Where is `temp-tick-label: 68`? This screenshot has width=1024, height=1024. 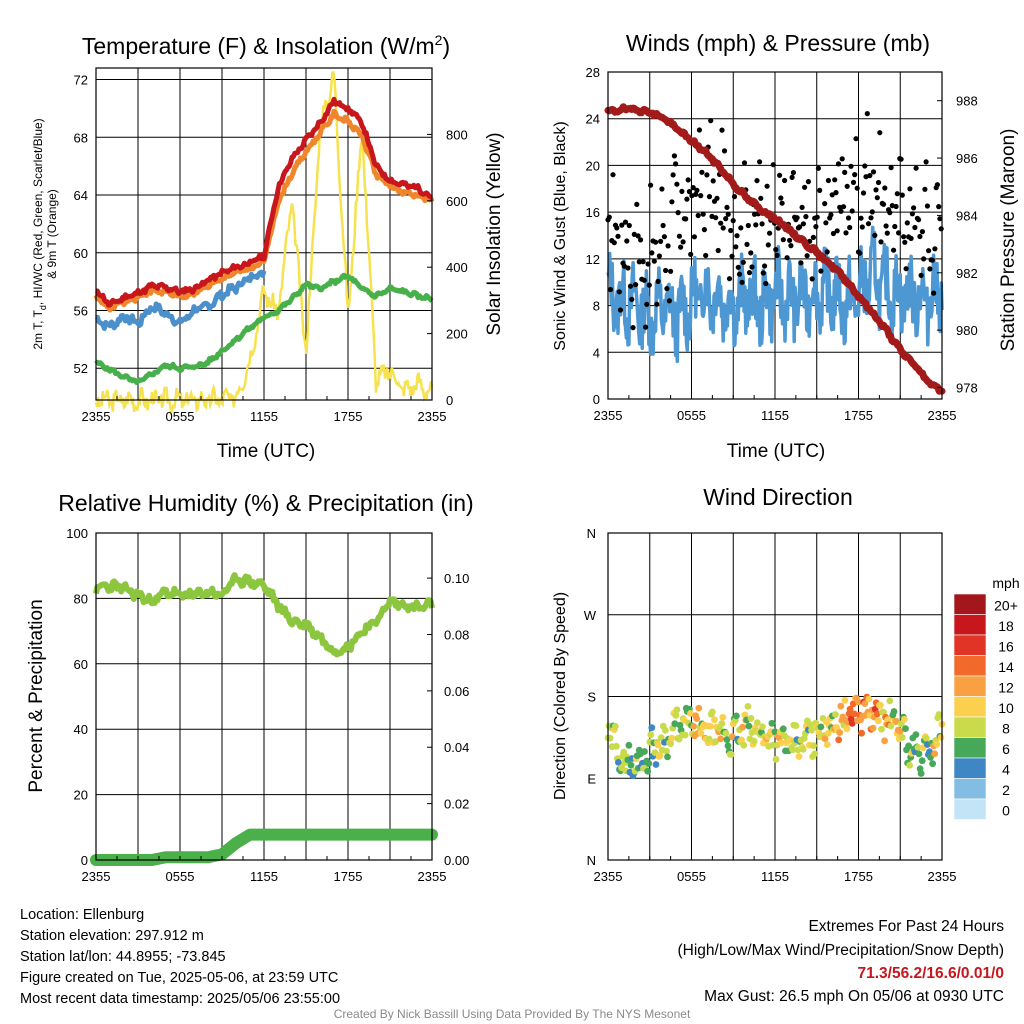
temp-tick-label: 68 is located at coordinates (81, 137).